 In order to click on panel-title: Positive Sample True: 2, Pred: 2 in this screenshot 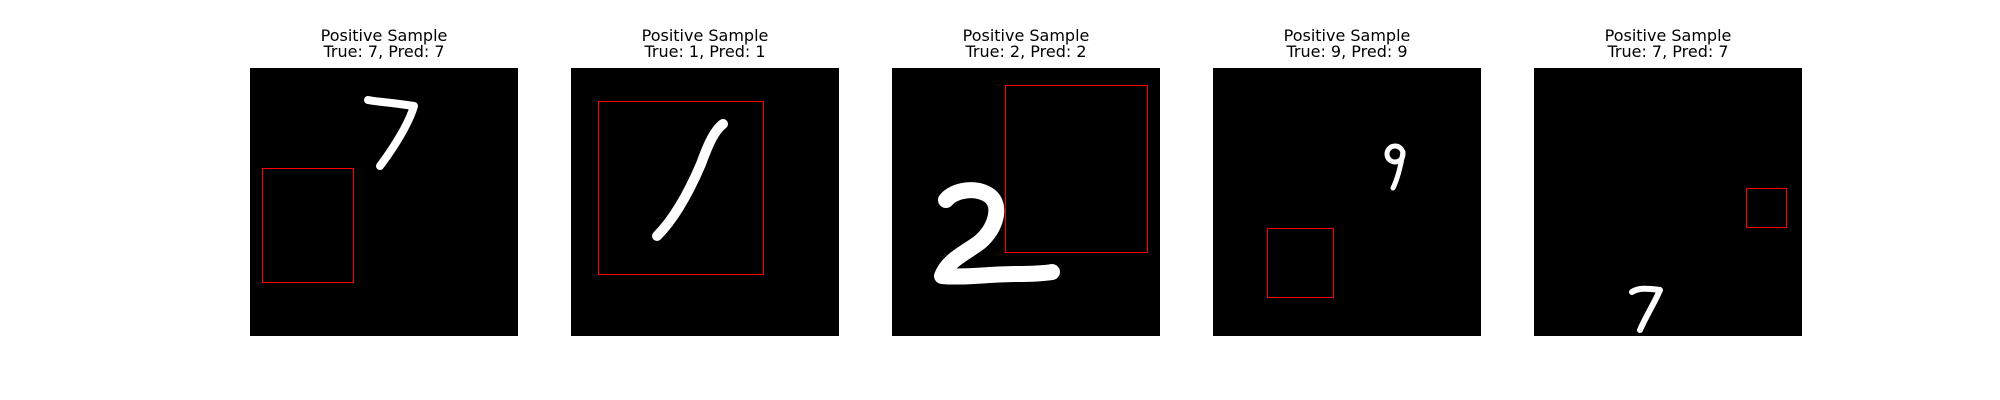, I will do `click(1026, 44)`.